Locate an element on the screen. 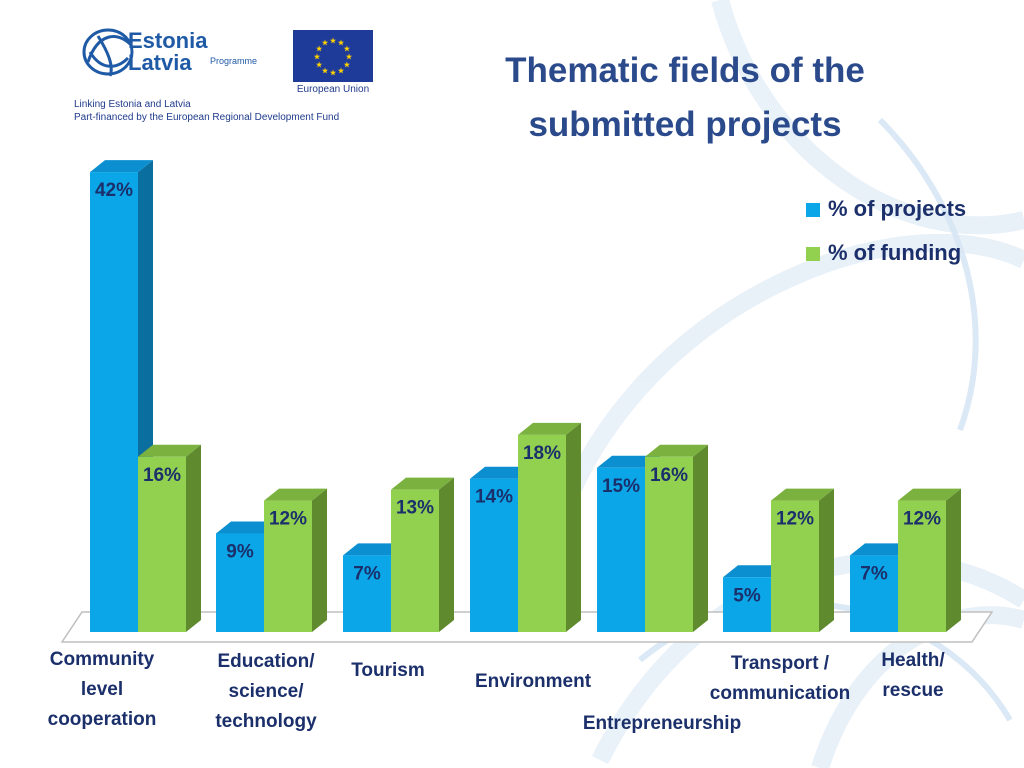 This screenshot has height=768, width=1024. data-label: 42% is located at coordinates (114, 190).